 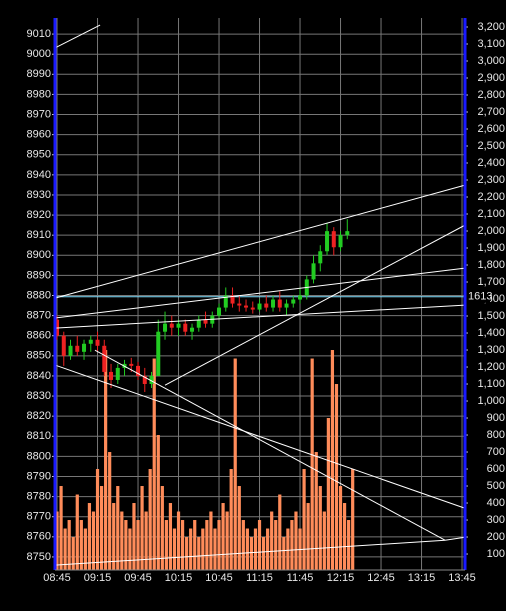 I want to click on y2-tick-label: 2,700, so click(x=491, y=112).